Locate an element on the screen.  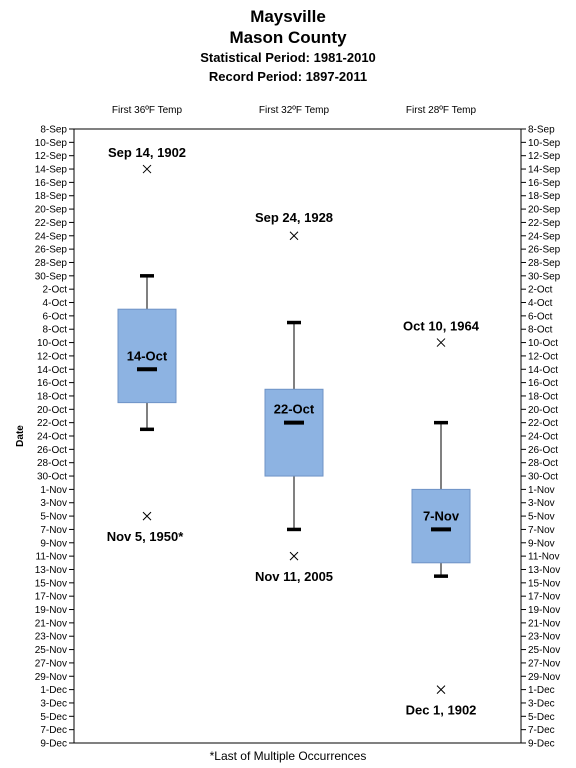
record-label-late: Nov 5, 1950* is located at coordinates (146, 536).